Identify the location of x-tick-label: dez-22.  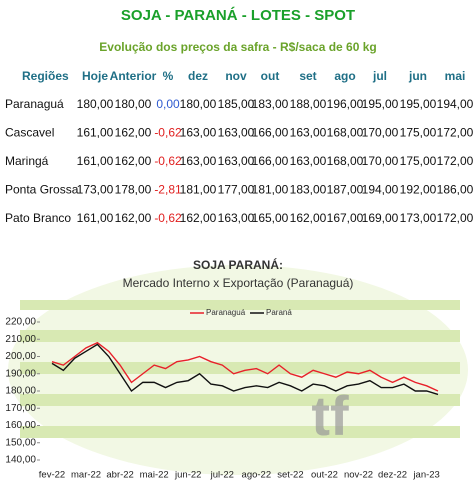
(392, 475).